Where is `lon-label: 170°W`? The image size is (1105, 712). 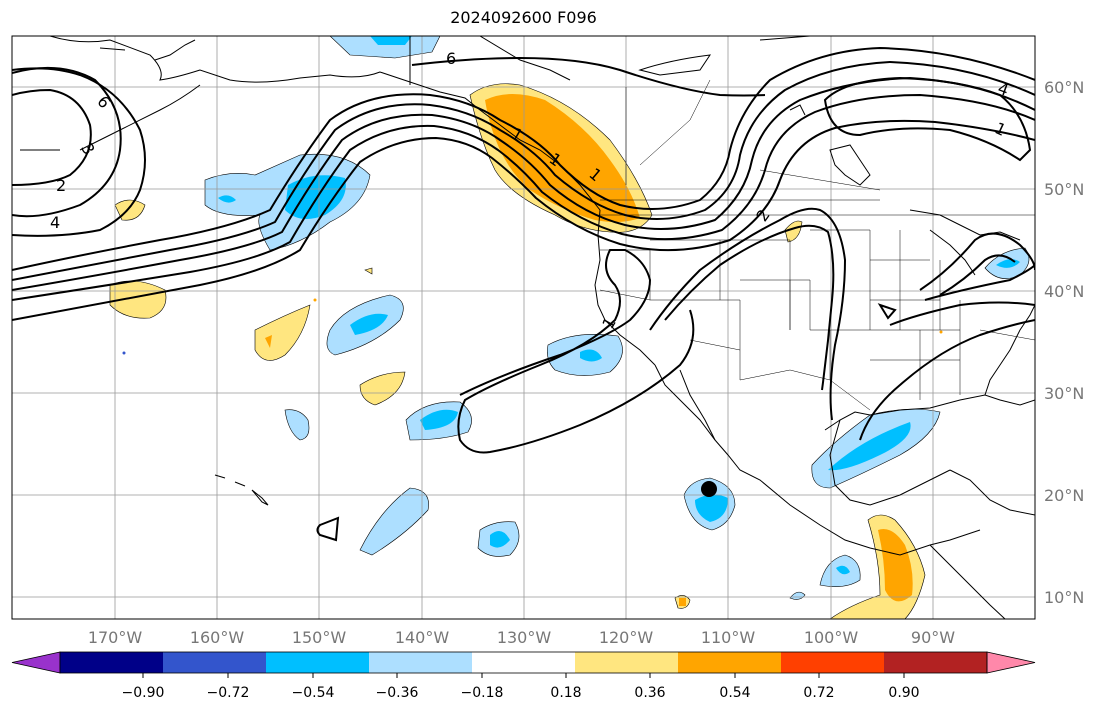
lon-label: 170°W is located at coordinates (115, 637).